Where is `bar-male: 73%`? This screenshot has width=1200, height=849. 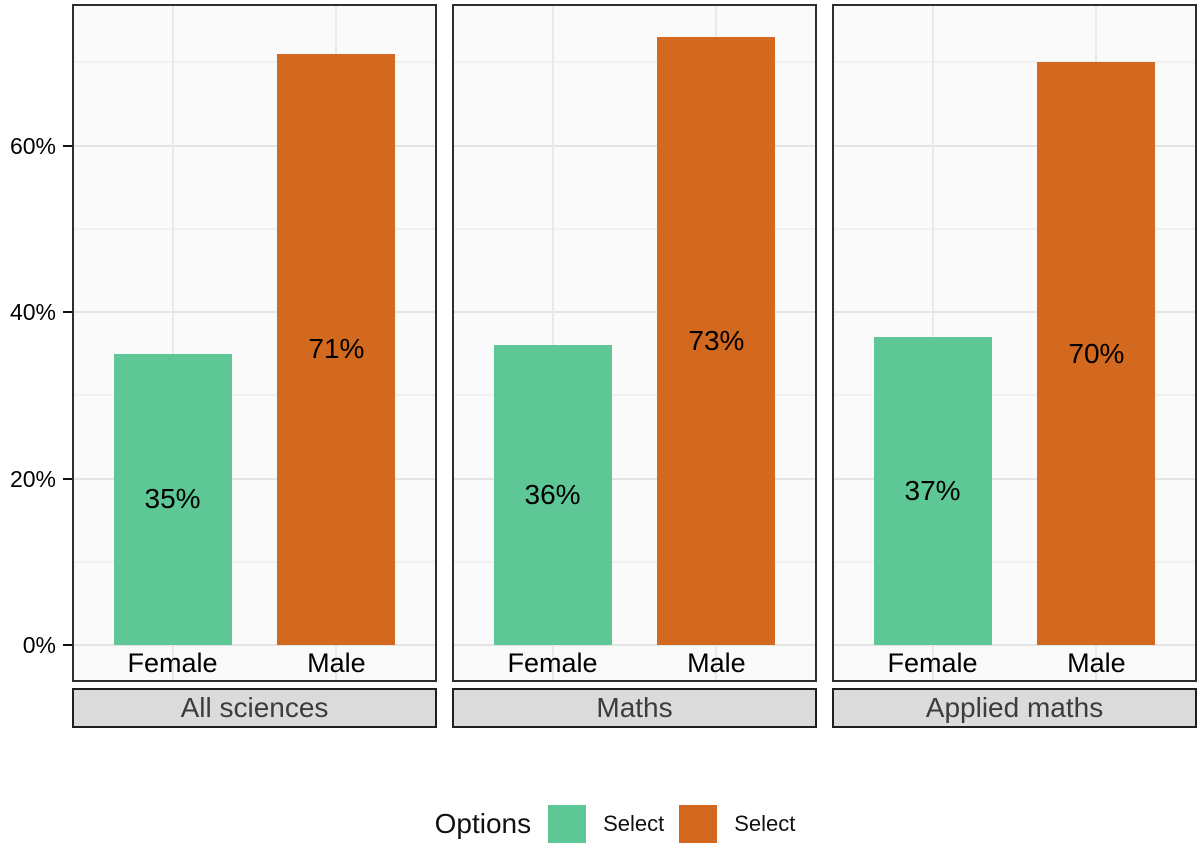 bar-male: 73% is located at coordinates (716, 341).